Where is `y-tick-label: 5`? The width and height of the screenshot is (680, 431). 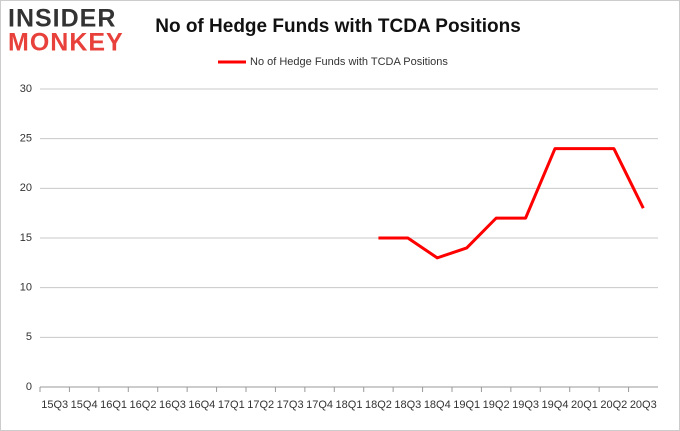
y-tick-label: 5 is located at coordinates (29, 337).